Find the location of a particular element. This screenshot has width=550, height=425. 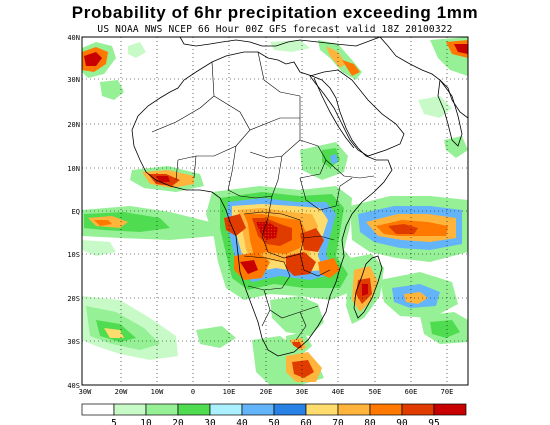

lon-label: 10E is located at coordinates (229, 392).